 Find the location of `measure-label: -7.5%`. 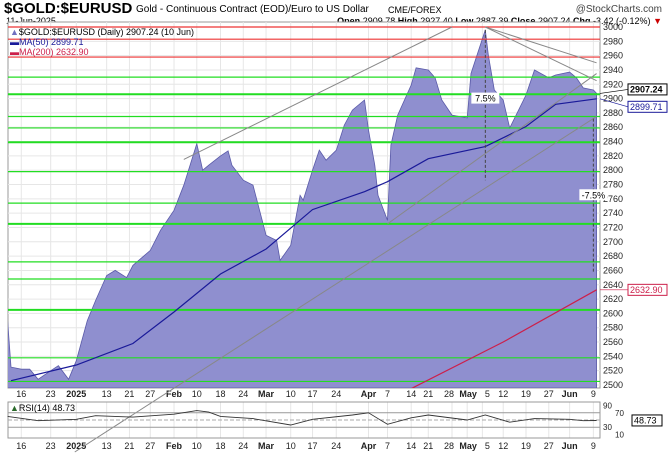

measure-label: -7.5% is located at coordinates (594, 195).